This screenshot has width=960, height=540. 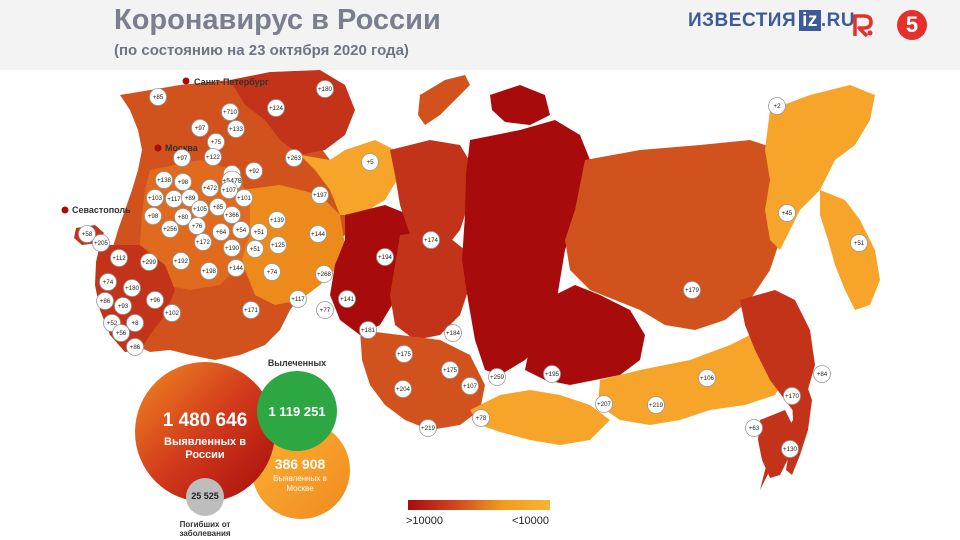 I want to click on moscow-marker-icon, so click(x=158, y=148).